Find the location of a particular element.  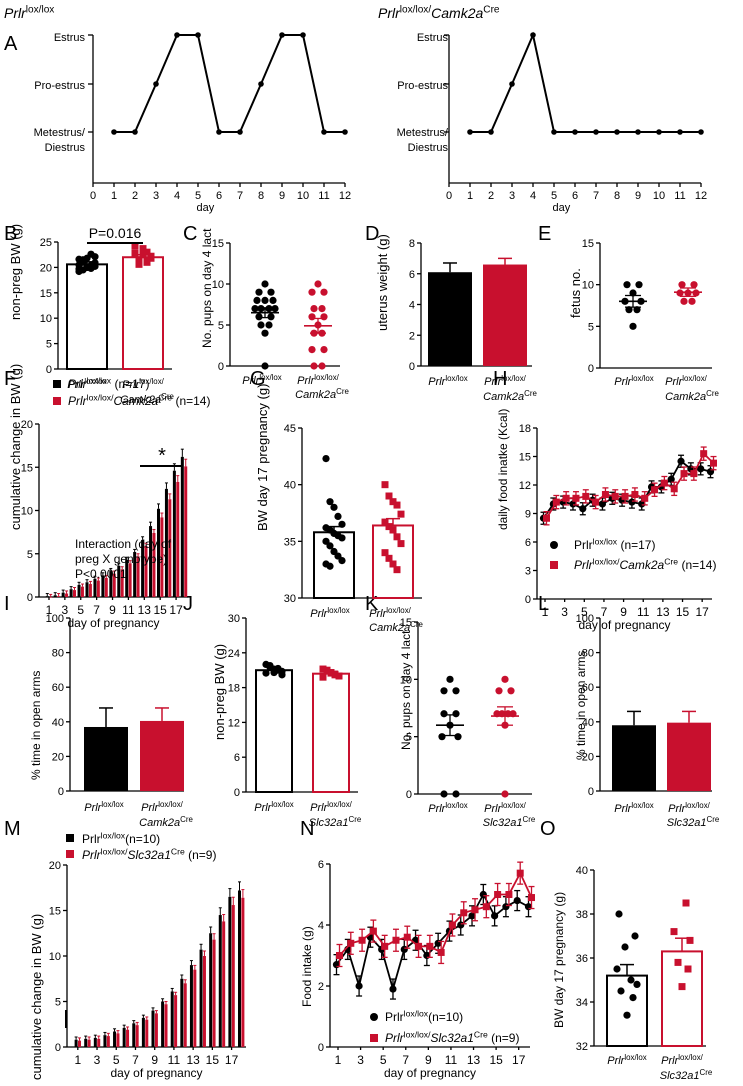

panel-o-ytick-label: 40 is located at coordinates (582, 871).